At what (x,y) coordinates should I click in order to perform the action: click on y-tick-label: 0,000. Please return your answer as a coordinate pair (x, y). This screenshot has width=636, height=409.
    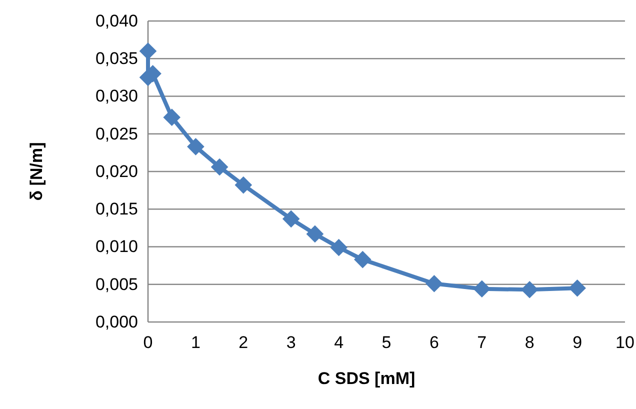
    Looking at the image, I should click on (116, 322).